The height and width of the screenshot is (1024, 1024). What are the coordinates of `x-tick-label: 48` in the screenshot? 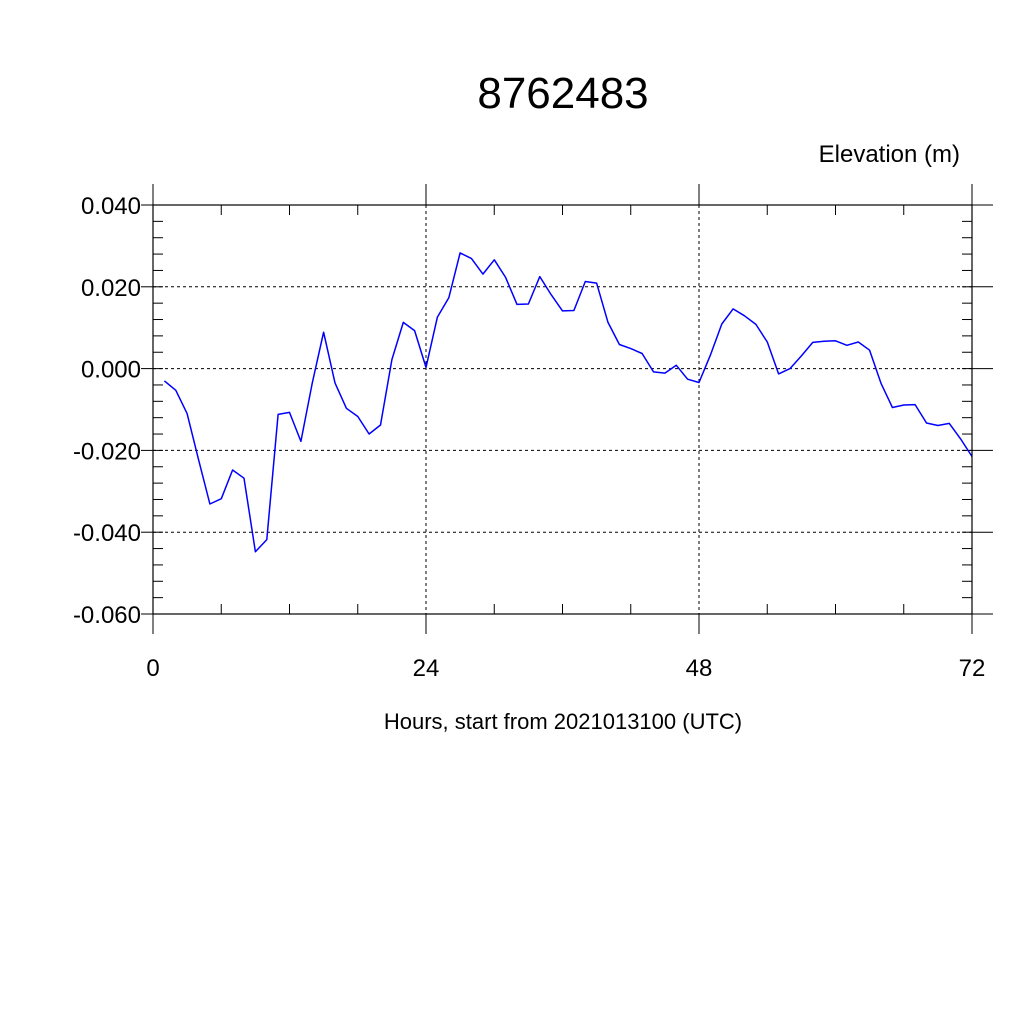 It's located at (699, 668).